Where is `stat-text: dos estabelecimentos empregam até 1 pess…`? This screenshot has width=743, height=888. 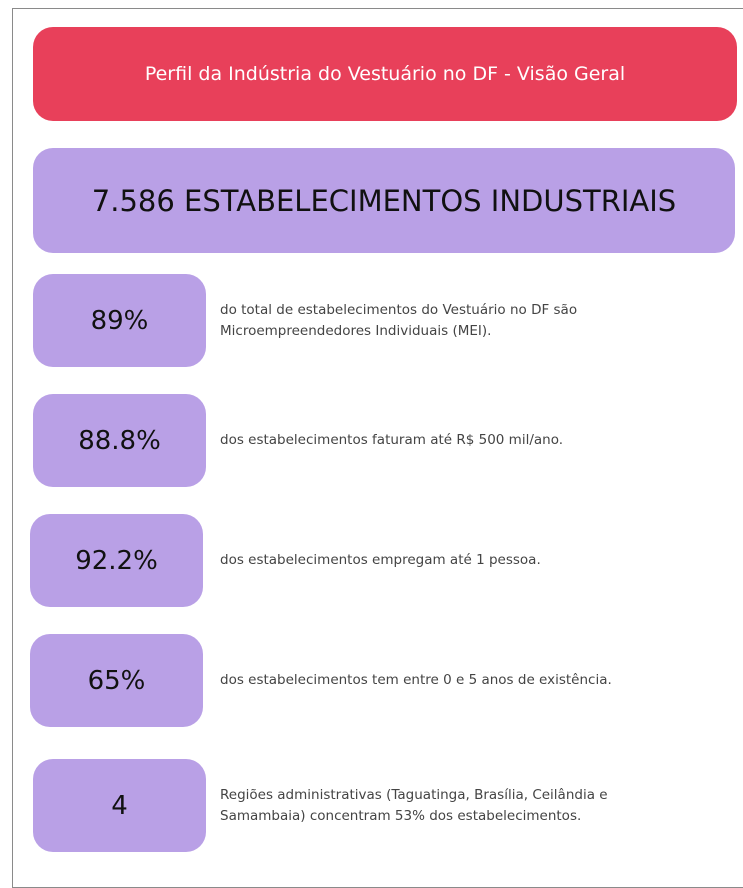 stat-text: dos estabelecimentos empregam até 1 pess… is located at coordinates (380, 560).